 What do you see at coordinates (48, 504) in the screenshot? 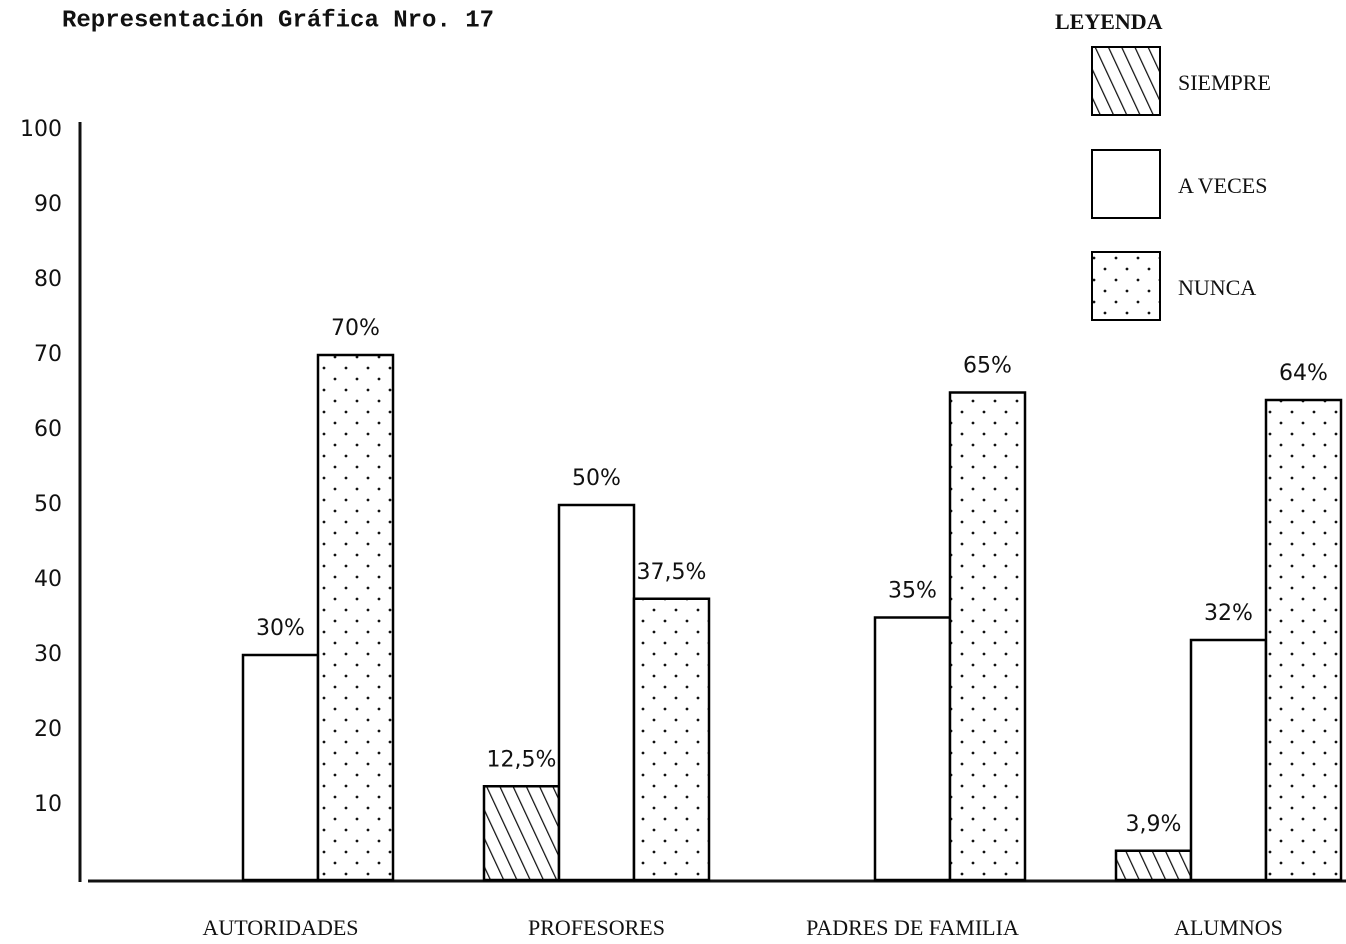
I see `y-tick-label: 50` at bounding box center [48, 504].